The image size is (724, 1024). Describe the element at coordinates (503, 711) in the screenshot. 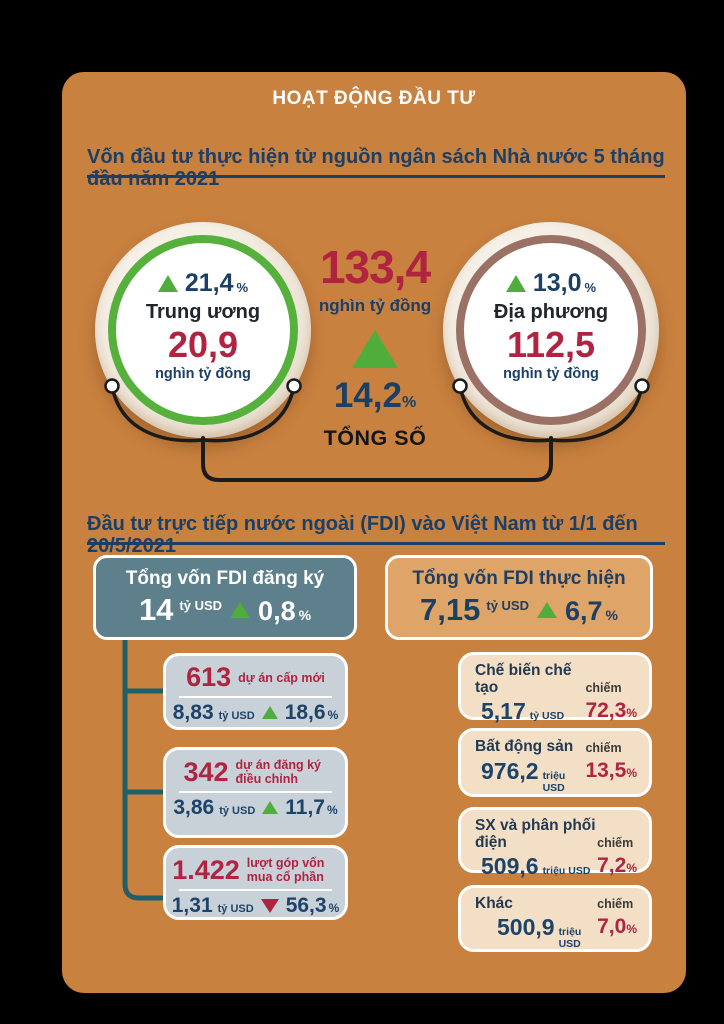

I see `sector-value: 5,17` at that location.